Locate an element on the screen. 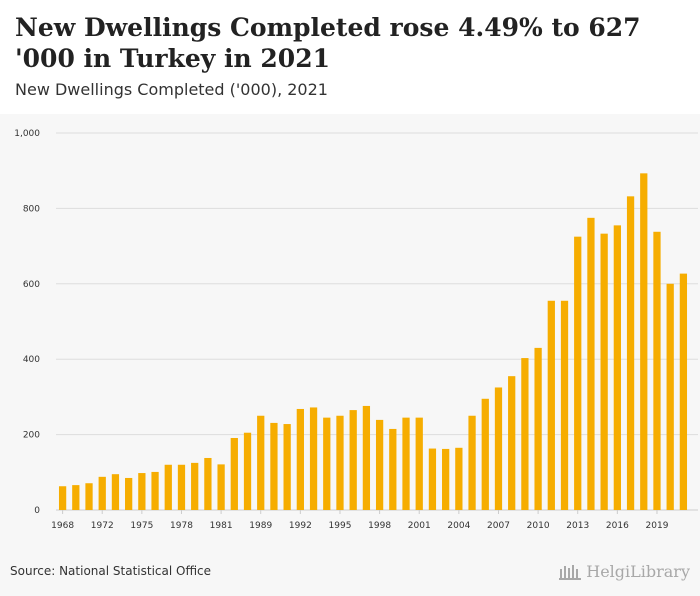 Image resolution: width=700 pixels, height=596 pixels. x-tick-label: 1975 is located at coordinates (141, 526).